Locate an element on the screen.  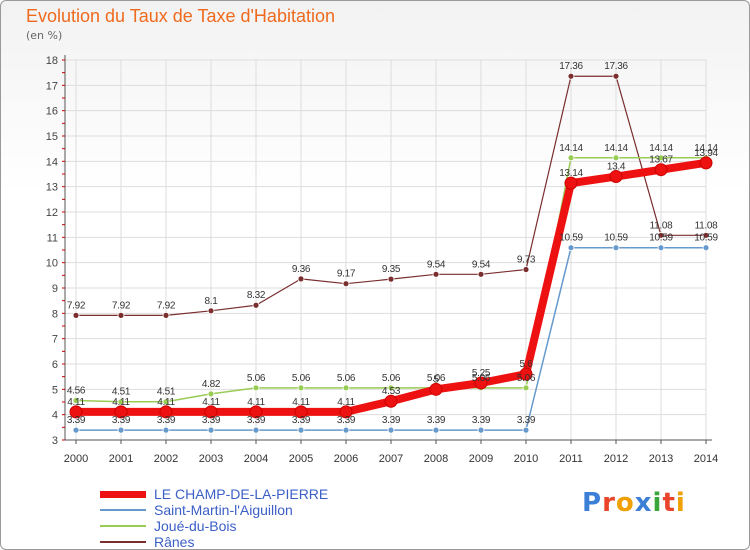
data-label: 5 is located at coordinates (436, 379).